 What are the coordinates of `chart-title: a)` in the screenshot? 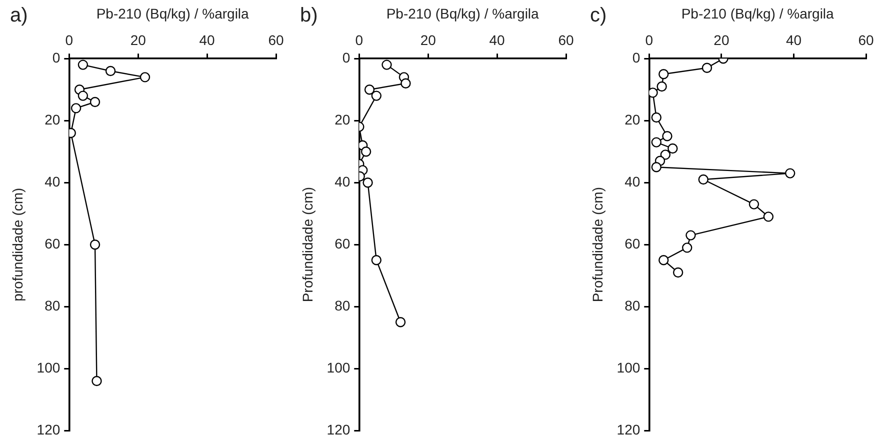 It's located at (19, 15).